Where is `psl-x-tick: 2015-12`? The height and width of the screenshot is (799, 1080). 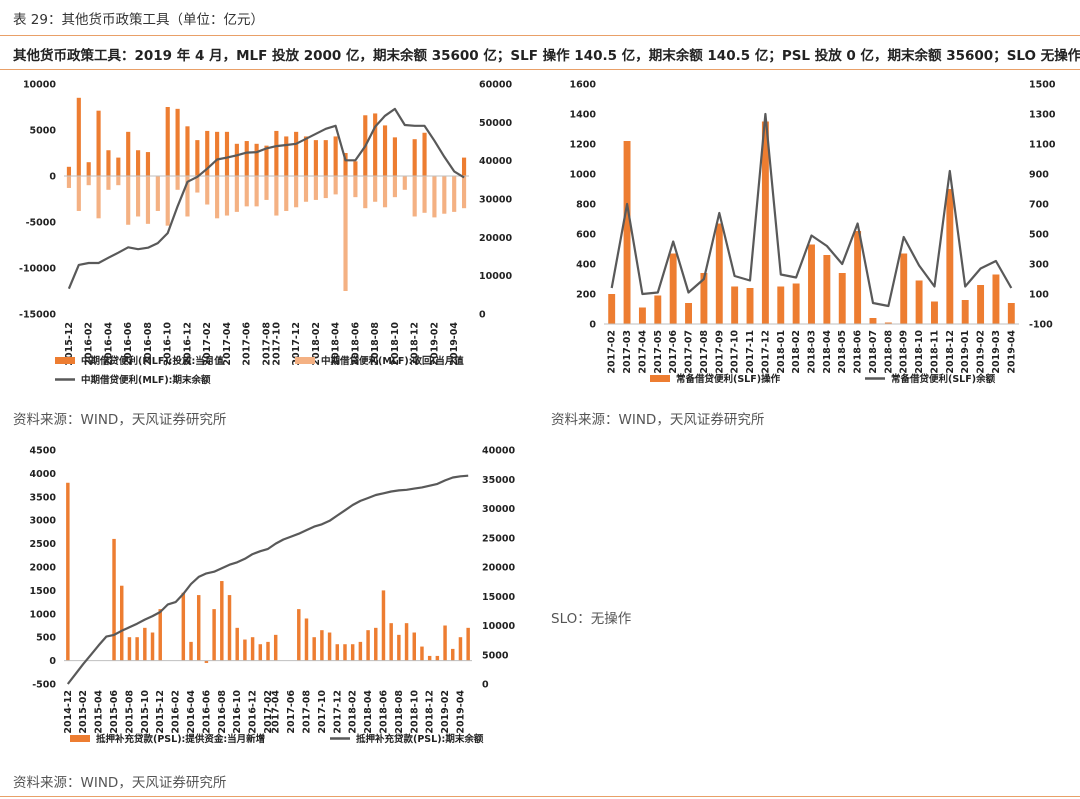 psl-x-tick: 2015-12 is located at coordinates (160, 712).